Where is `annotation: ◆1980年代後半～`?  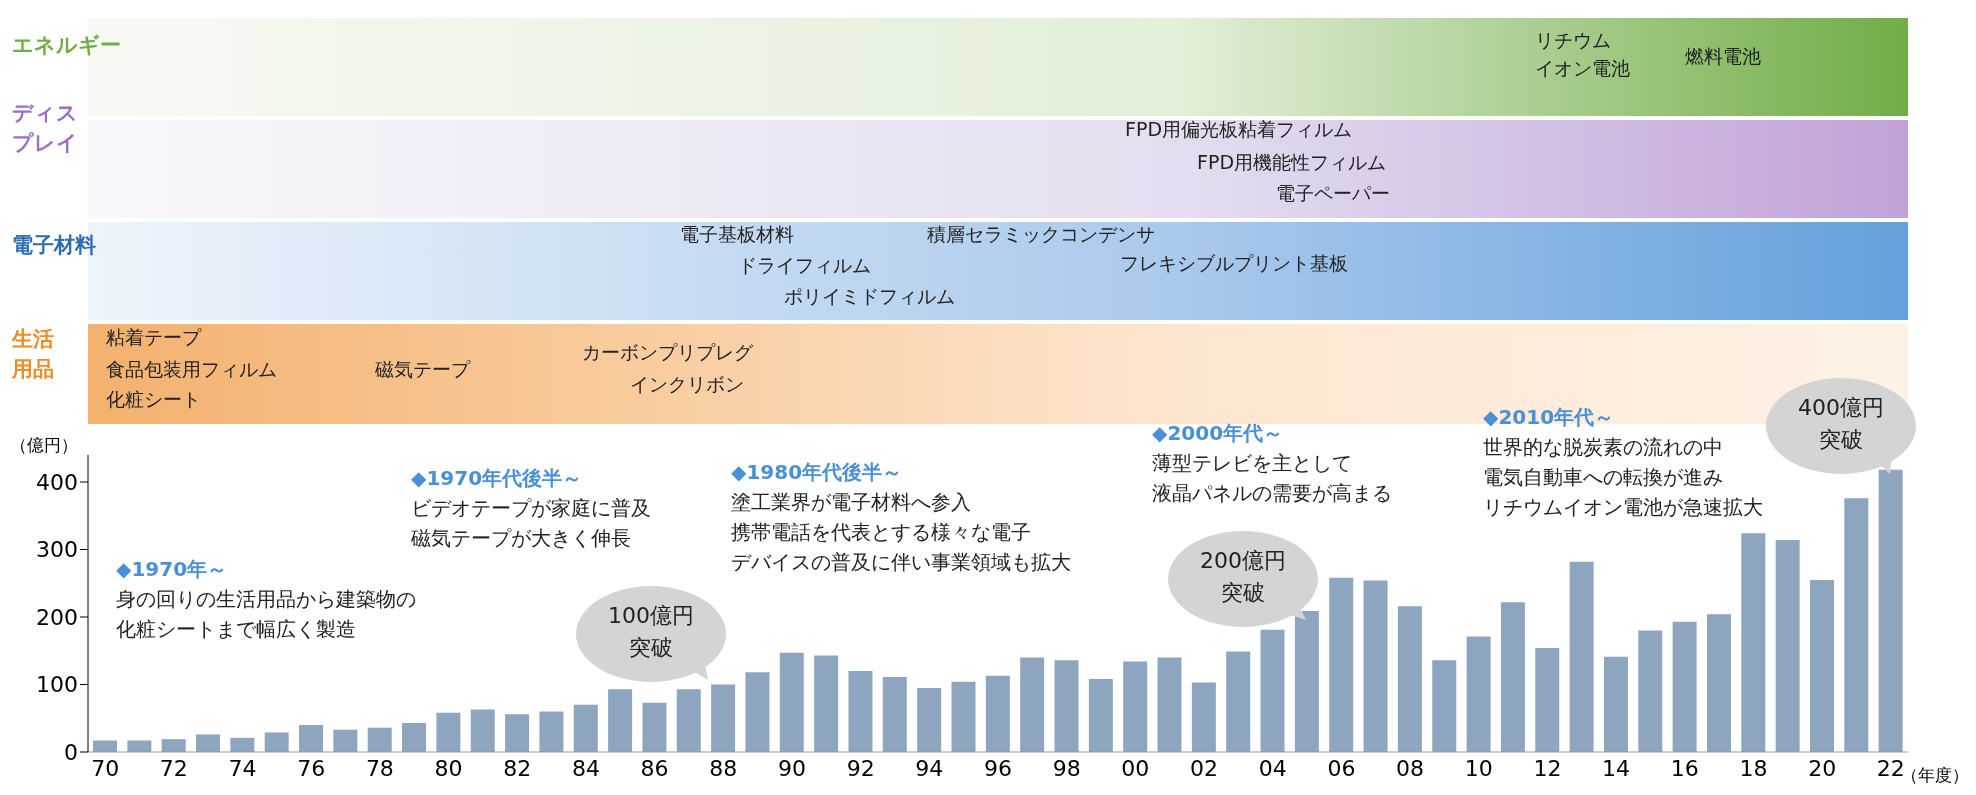
annotation: ◆1980年代後半～ is located at coordinates (817, 472).